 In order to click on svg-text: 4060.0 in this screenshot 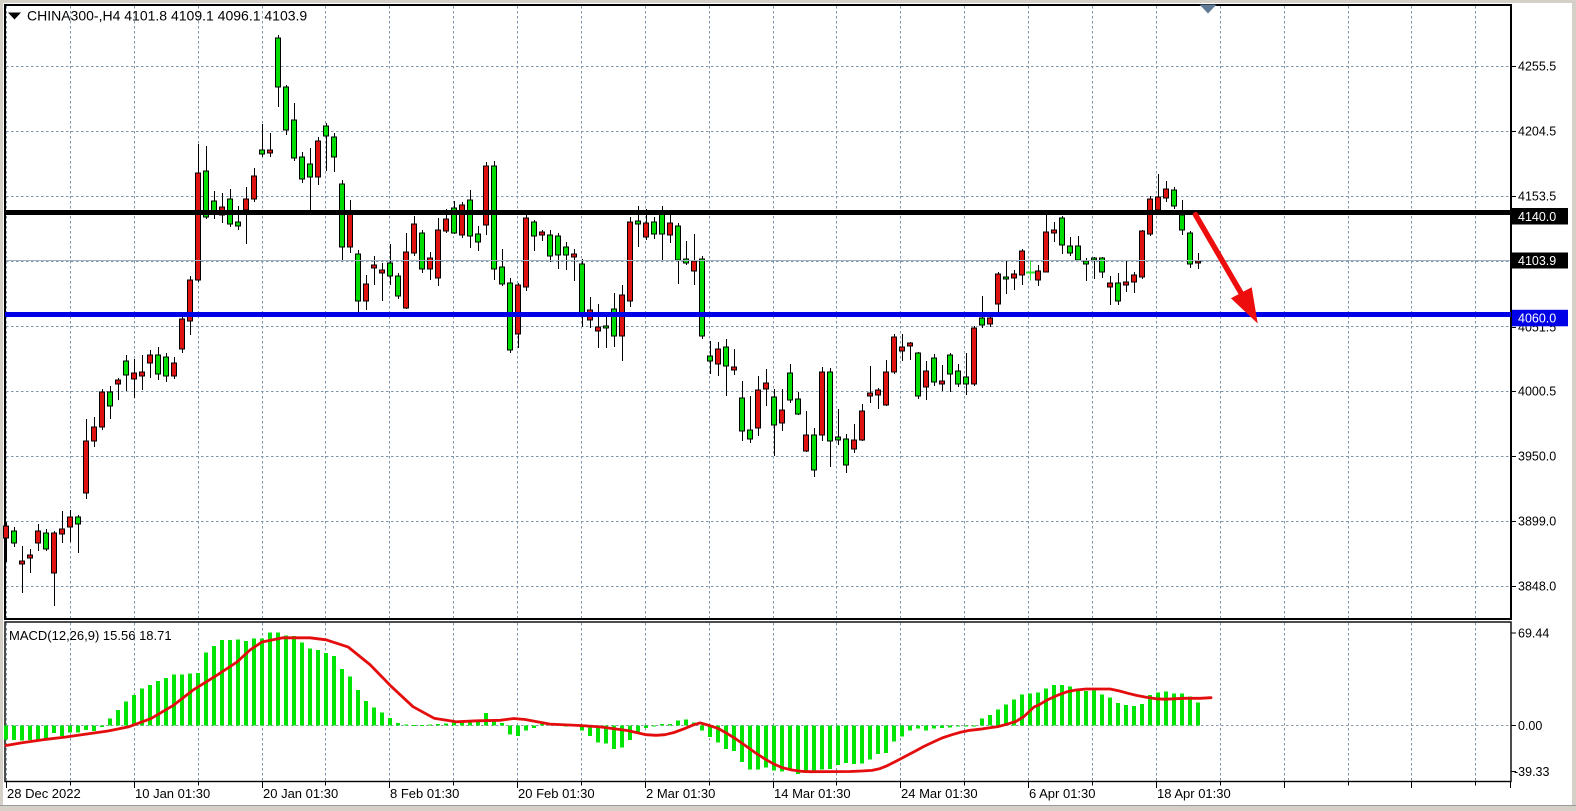, I will do `click(1537, 319)`.